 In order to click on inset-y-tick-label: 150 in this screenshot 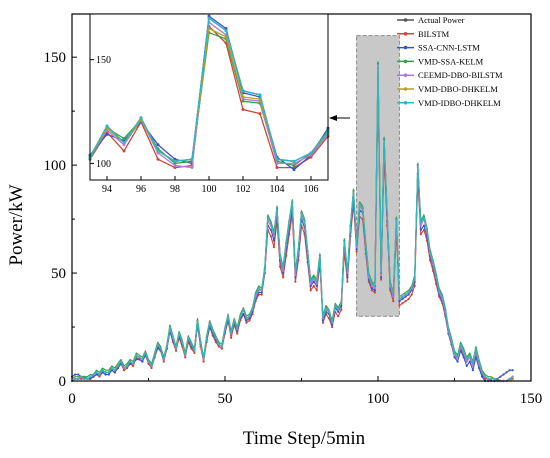, I will do `click(103, 60)`.